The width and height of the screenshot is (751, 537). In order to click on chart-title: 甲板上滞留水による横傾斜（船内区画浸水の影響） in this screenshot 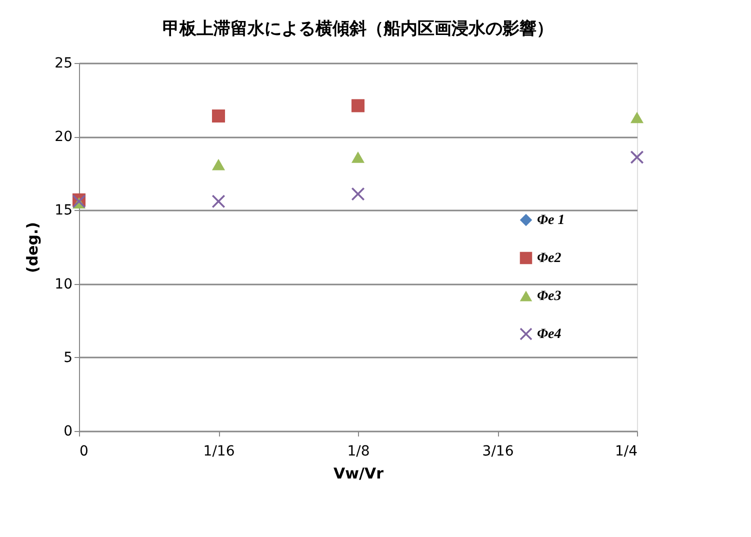, I will do `click(358, 29)`.